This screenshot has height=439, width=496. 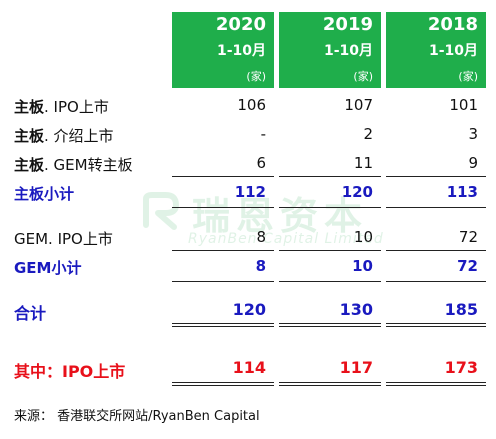 What do you see at coordinates (63, 239) in the screenshot?
I see `row-label-gem-ipo: GEM. IPO上市` at bounding box center [63, 239].